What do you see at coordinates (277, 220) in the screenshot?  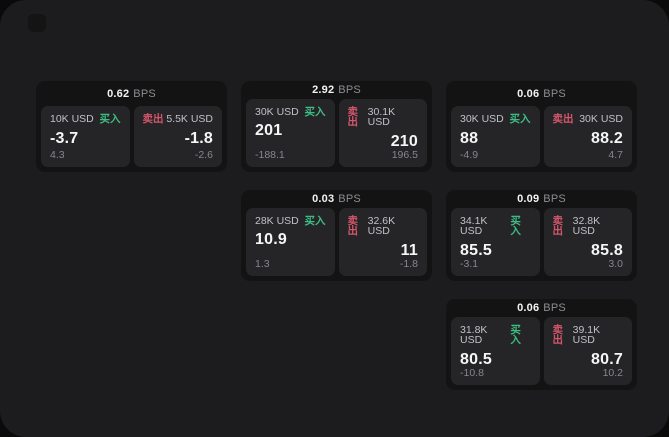 I see `buy-amount: 28K USD` at bounding box center [277, 220].